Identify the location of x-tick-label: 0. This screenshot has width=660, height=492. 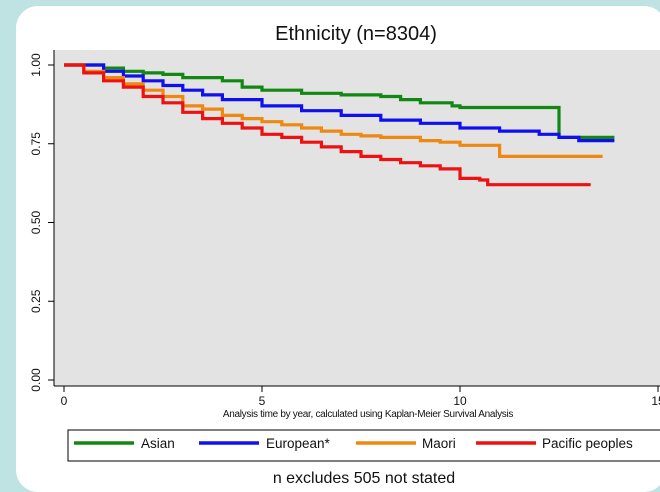
(64, 401).